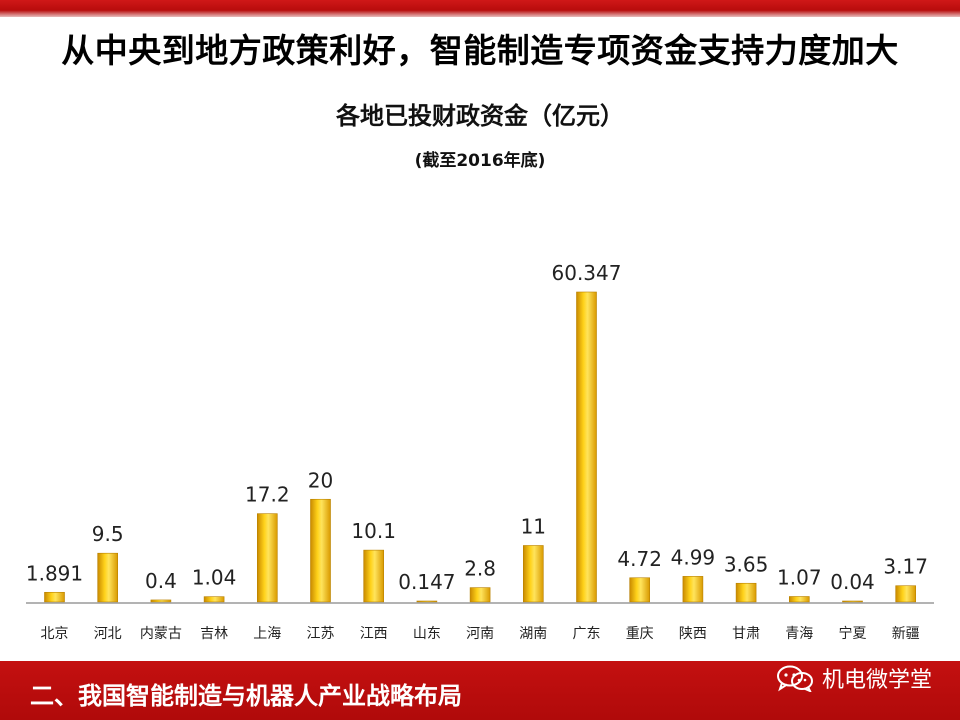  I want to click on category-label-新疆: 新疆, so click(906, 634).